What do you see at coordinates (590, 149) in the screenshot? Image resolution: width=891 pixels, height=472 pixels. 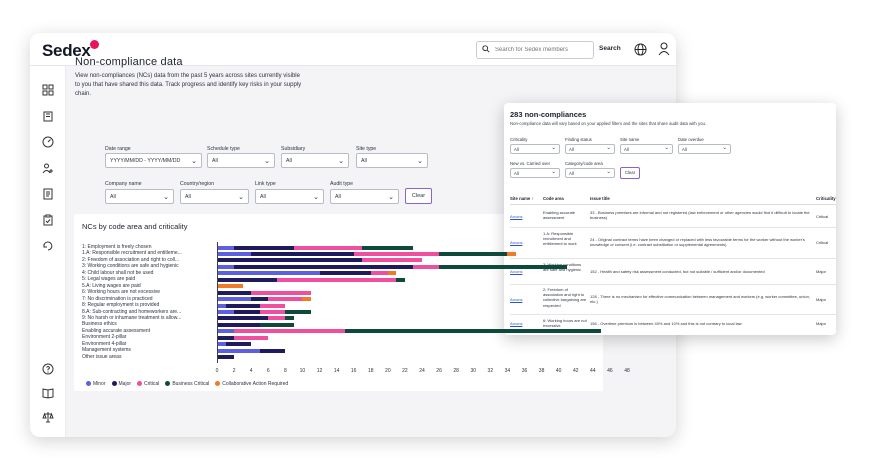 I see `finding-status-select: All ⌄` at bounding box center [590, 149].